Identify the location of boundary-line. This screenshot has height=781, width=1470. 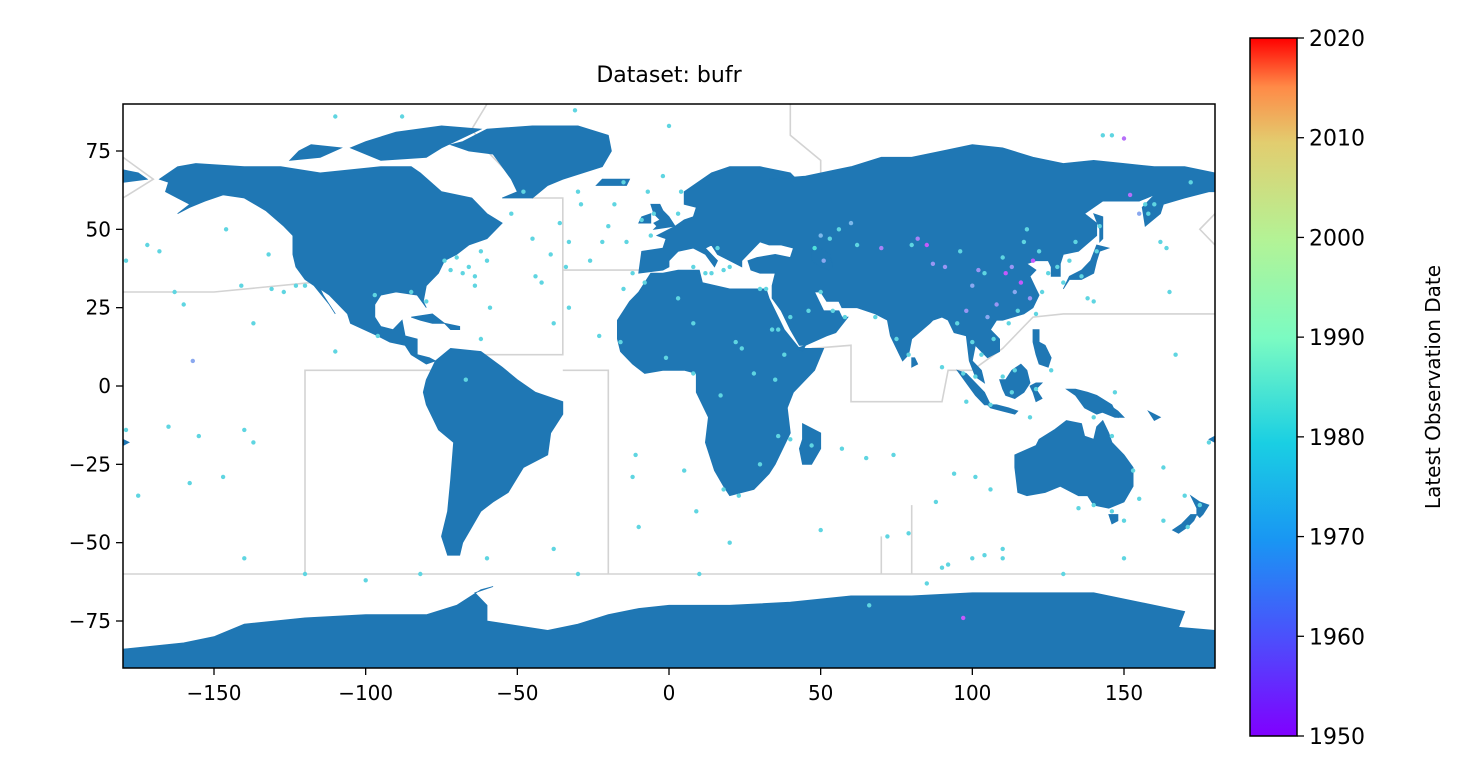
(892, 373).